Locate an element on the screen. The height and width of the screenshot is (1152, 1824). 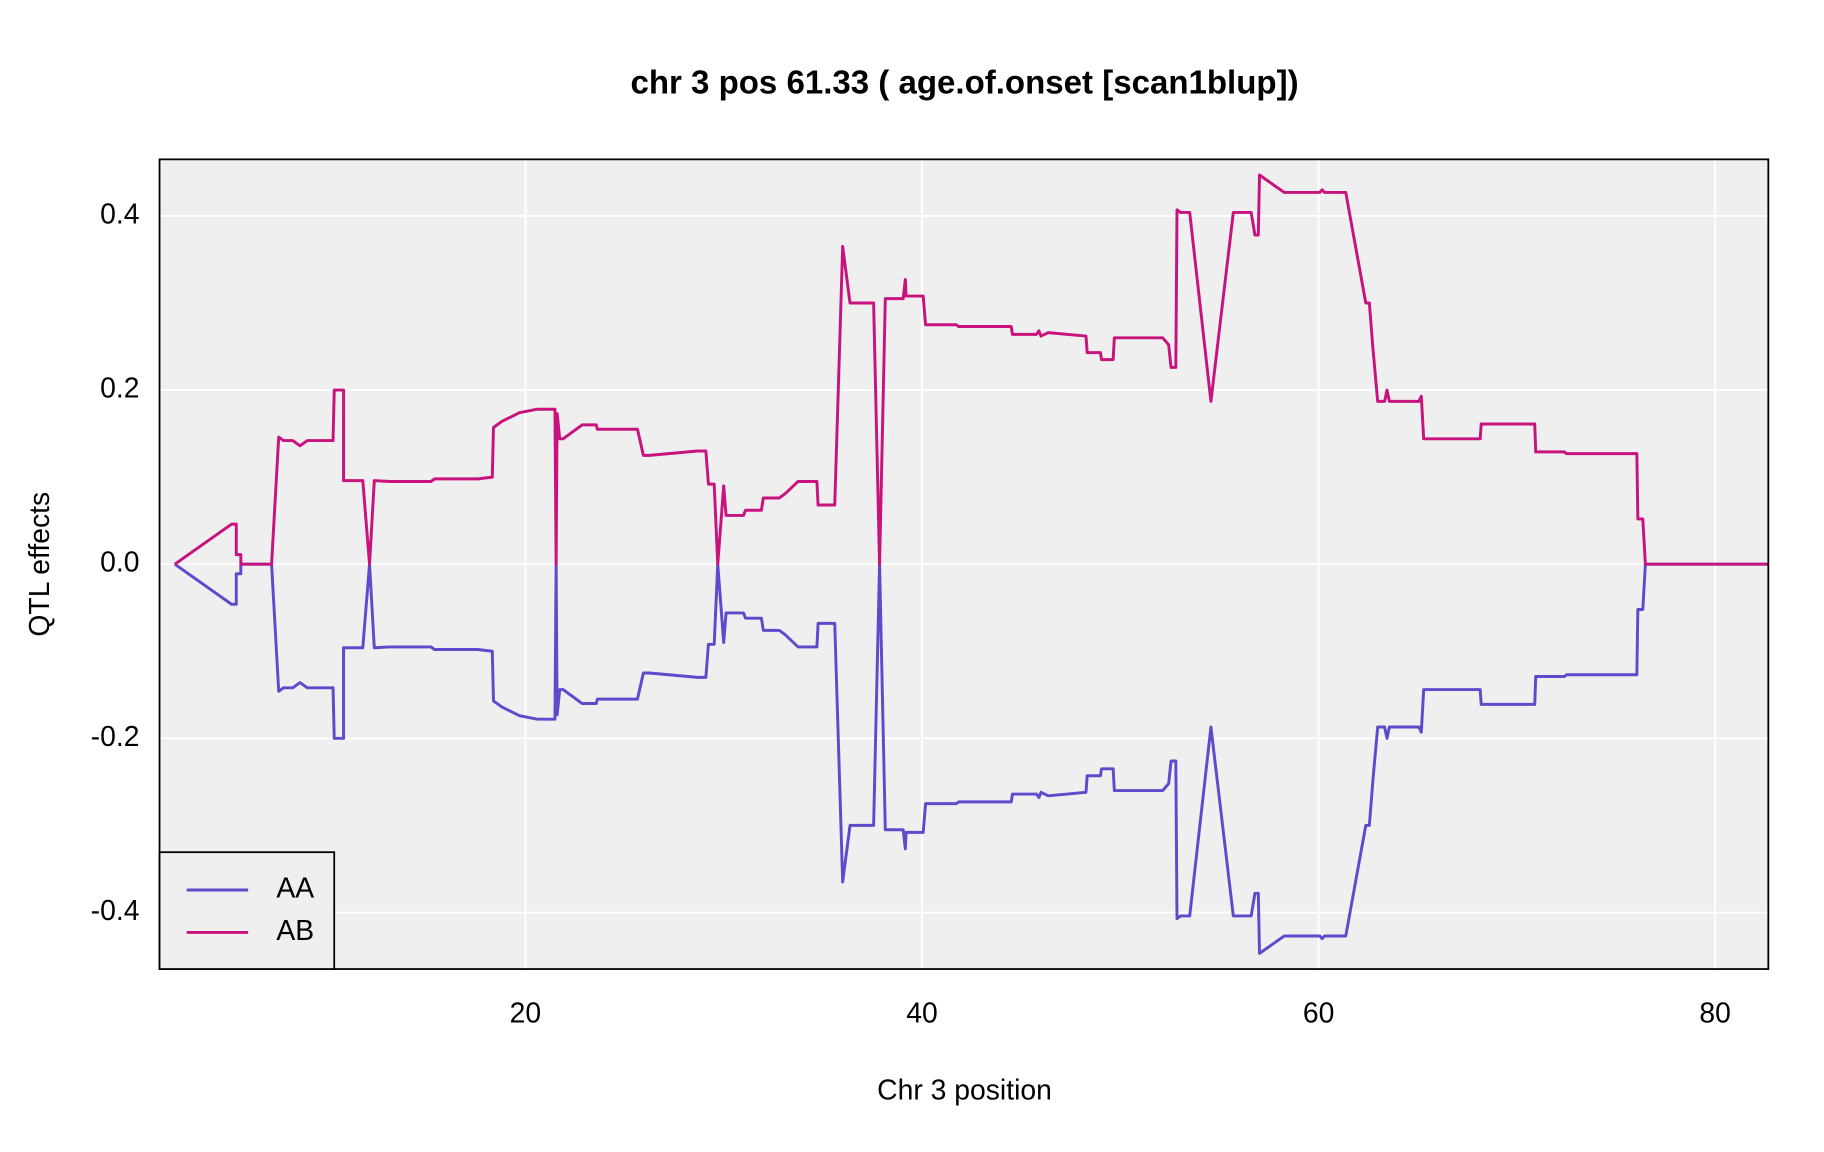
legend-box is located at coordinates (247, 910).